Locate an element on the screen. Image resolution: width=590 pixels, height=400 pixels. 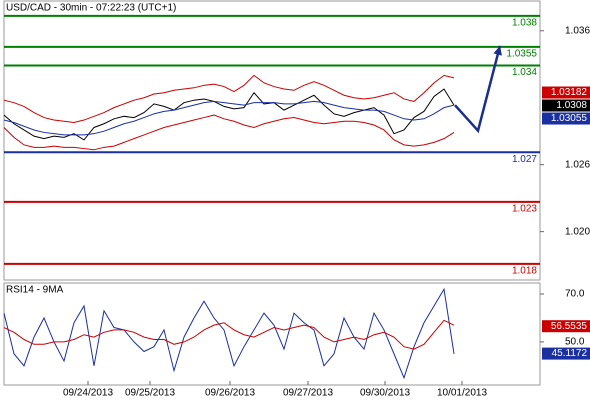
level-label: 1.034 is located at coordinates (524, 72).